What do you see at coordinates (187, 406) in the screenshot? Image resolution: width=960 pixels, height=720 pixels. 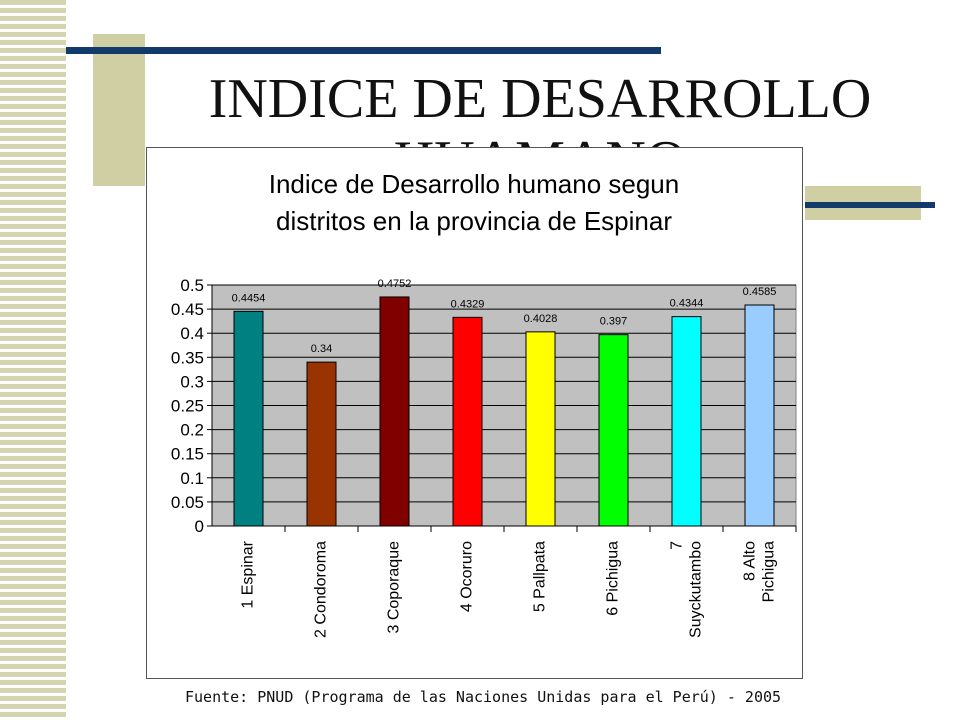 I see `y-tick-label: 0.25` at bounding box center [187, 406].